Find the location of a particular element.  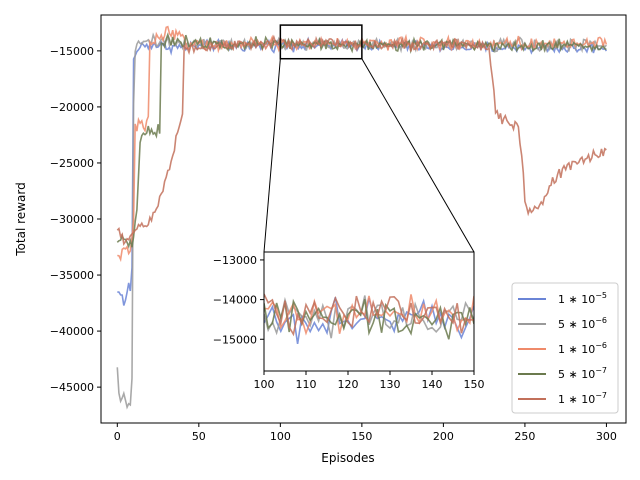

y-tick-label: −25000 is located at coordinates (72, 163).